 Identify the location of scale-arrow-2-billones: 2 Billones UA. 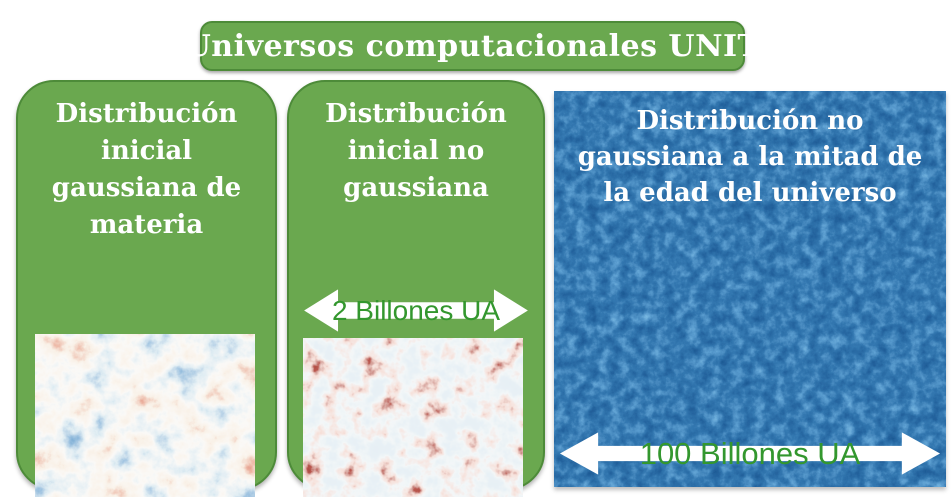
(416, 310).